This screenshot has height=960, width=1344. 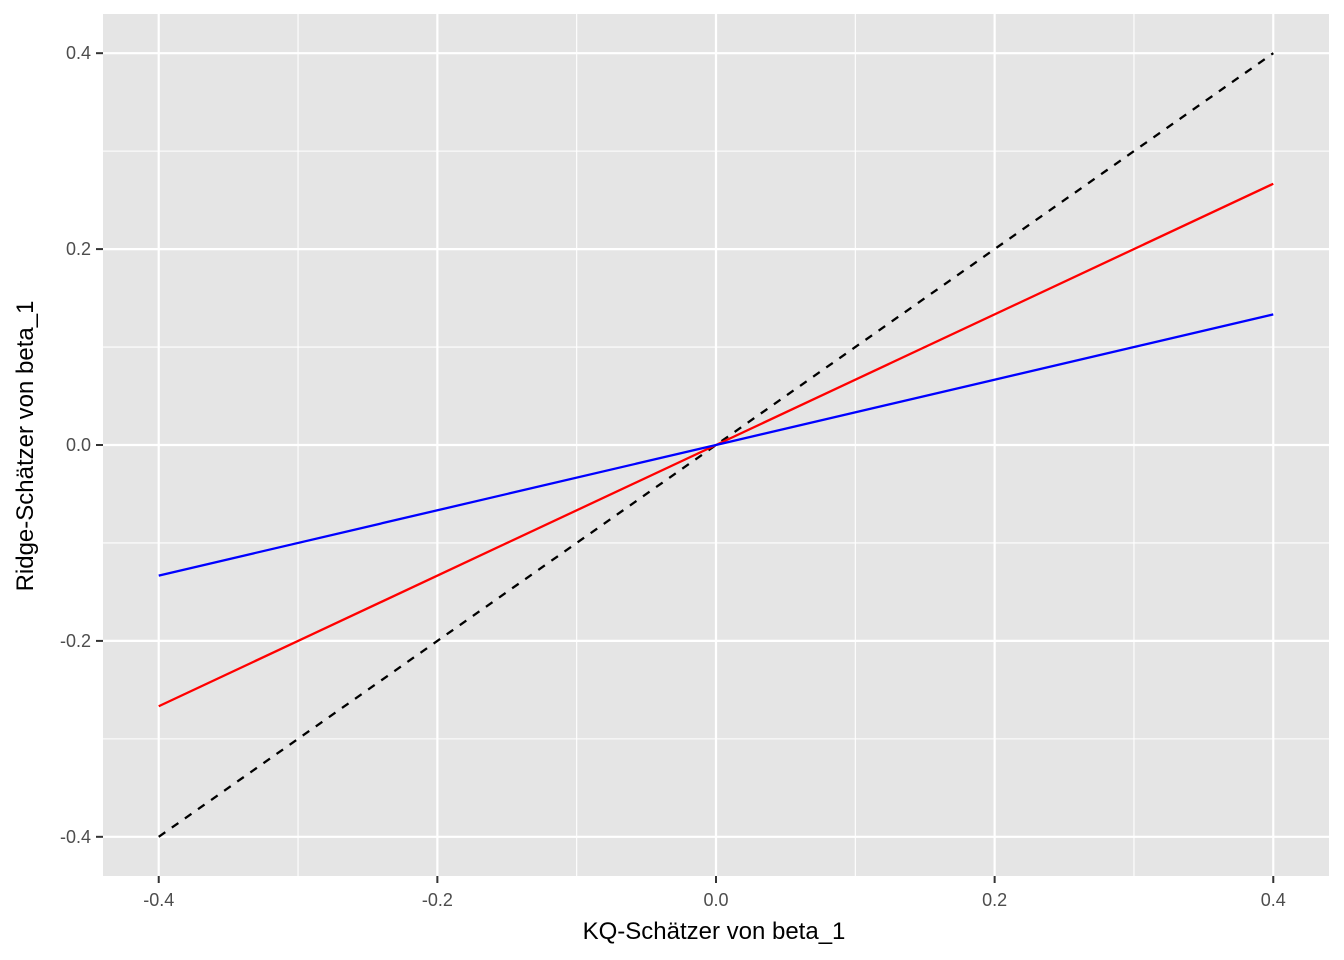 I want to click on y-tick-label: -0.2, so click(x=75, y=641).